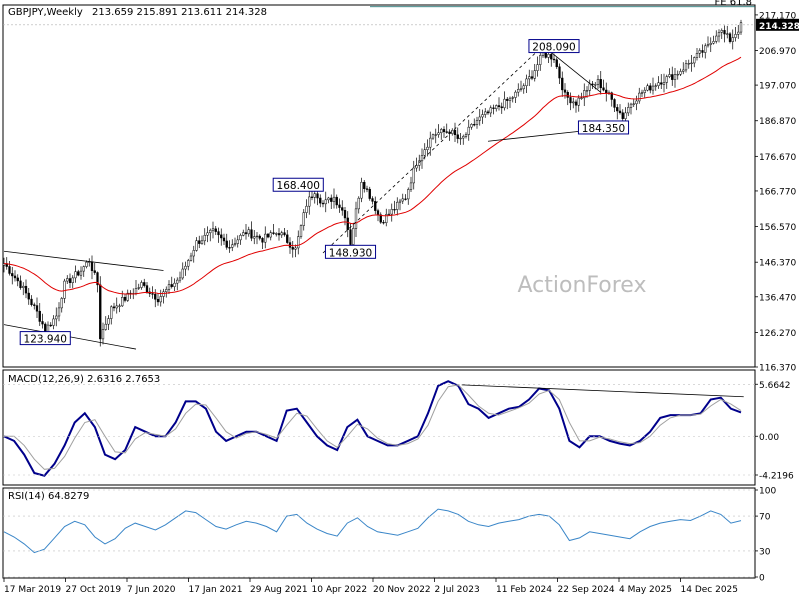  Describe the element at coordinates (350, 253) in the screenshot. I see `annotation-label: 148.930` at that location.